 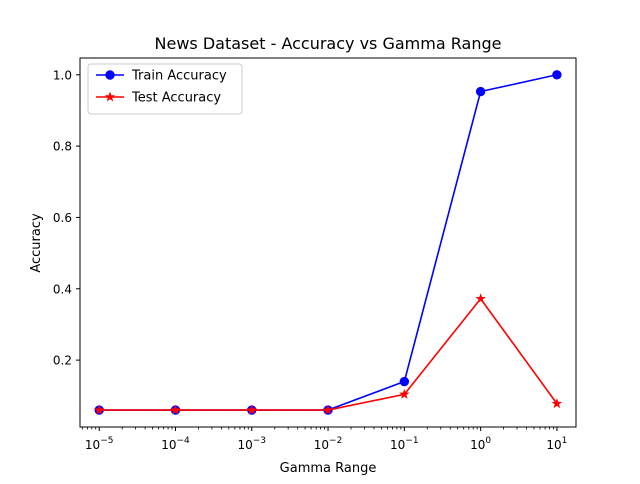 What do you see at coordinates (36, 243) in the screenshot?
I see `y-axis-label: Accuracy` at bounding box center [36, 243].